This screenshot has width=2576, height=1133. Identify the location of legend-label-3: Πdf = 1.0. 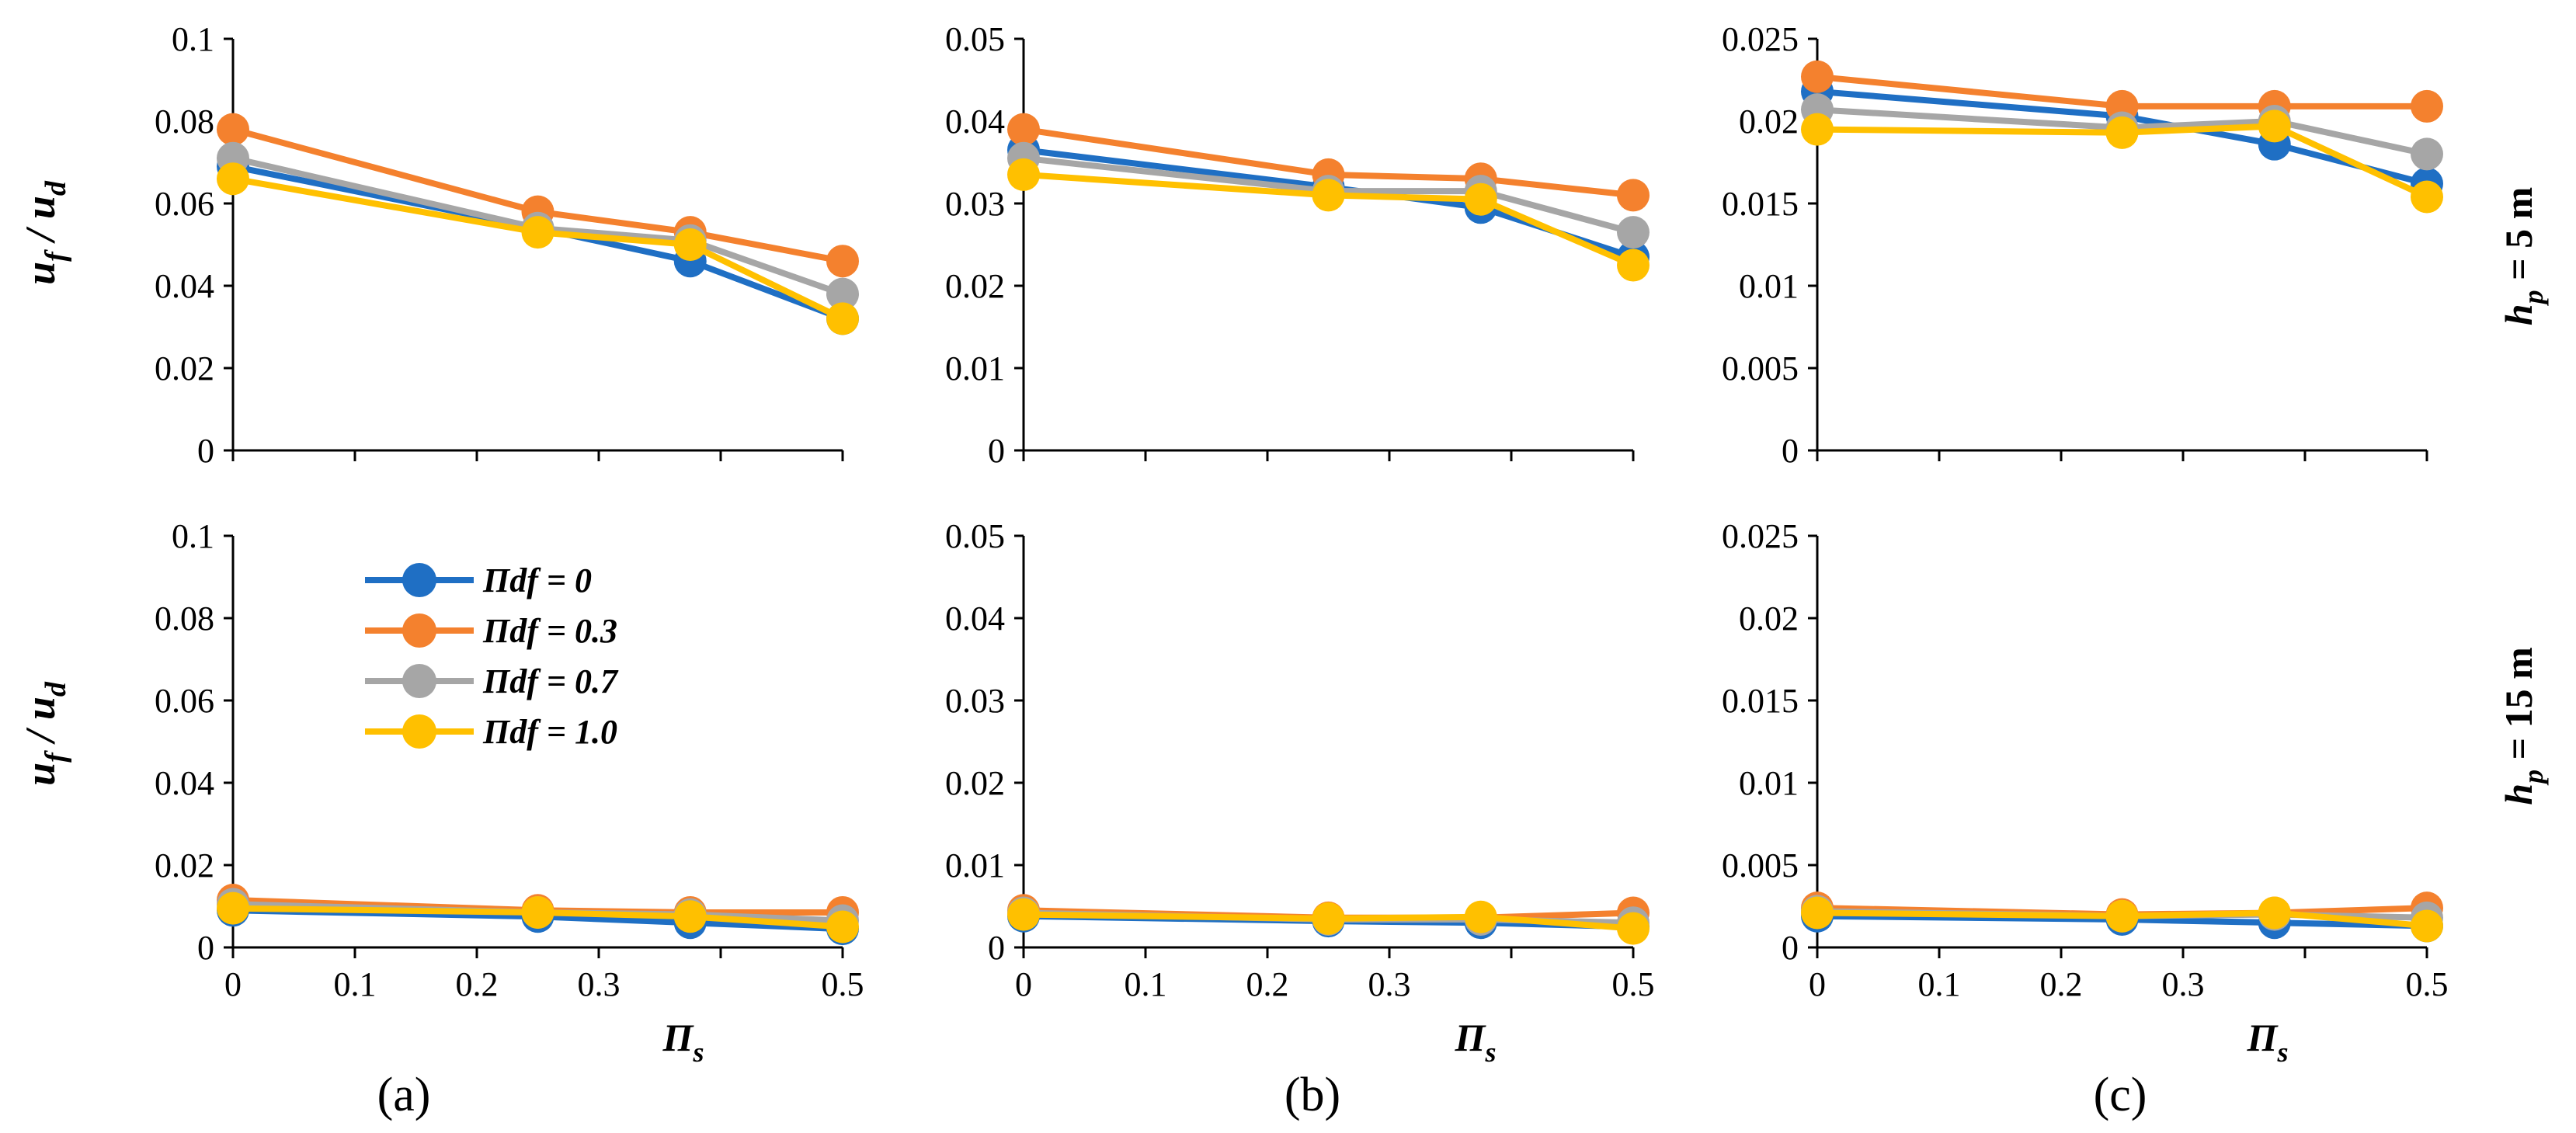
(549, 732).